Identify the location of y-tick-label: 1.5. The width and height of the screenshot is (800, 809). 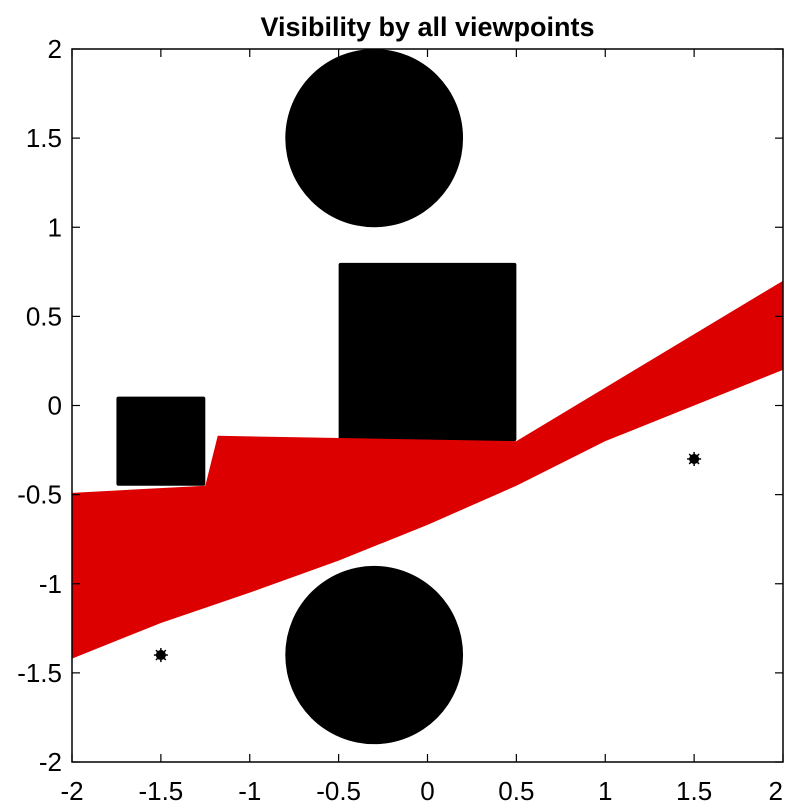
(44, 138).